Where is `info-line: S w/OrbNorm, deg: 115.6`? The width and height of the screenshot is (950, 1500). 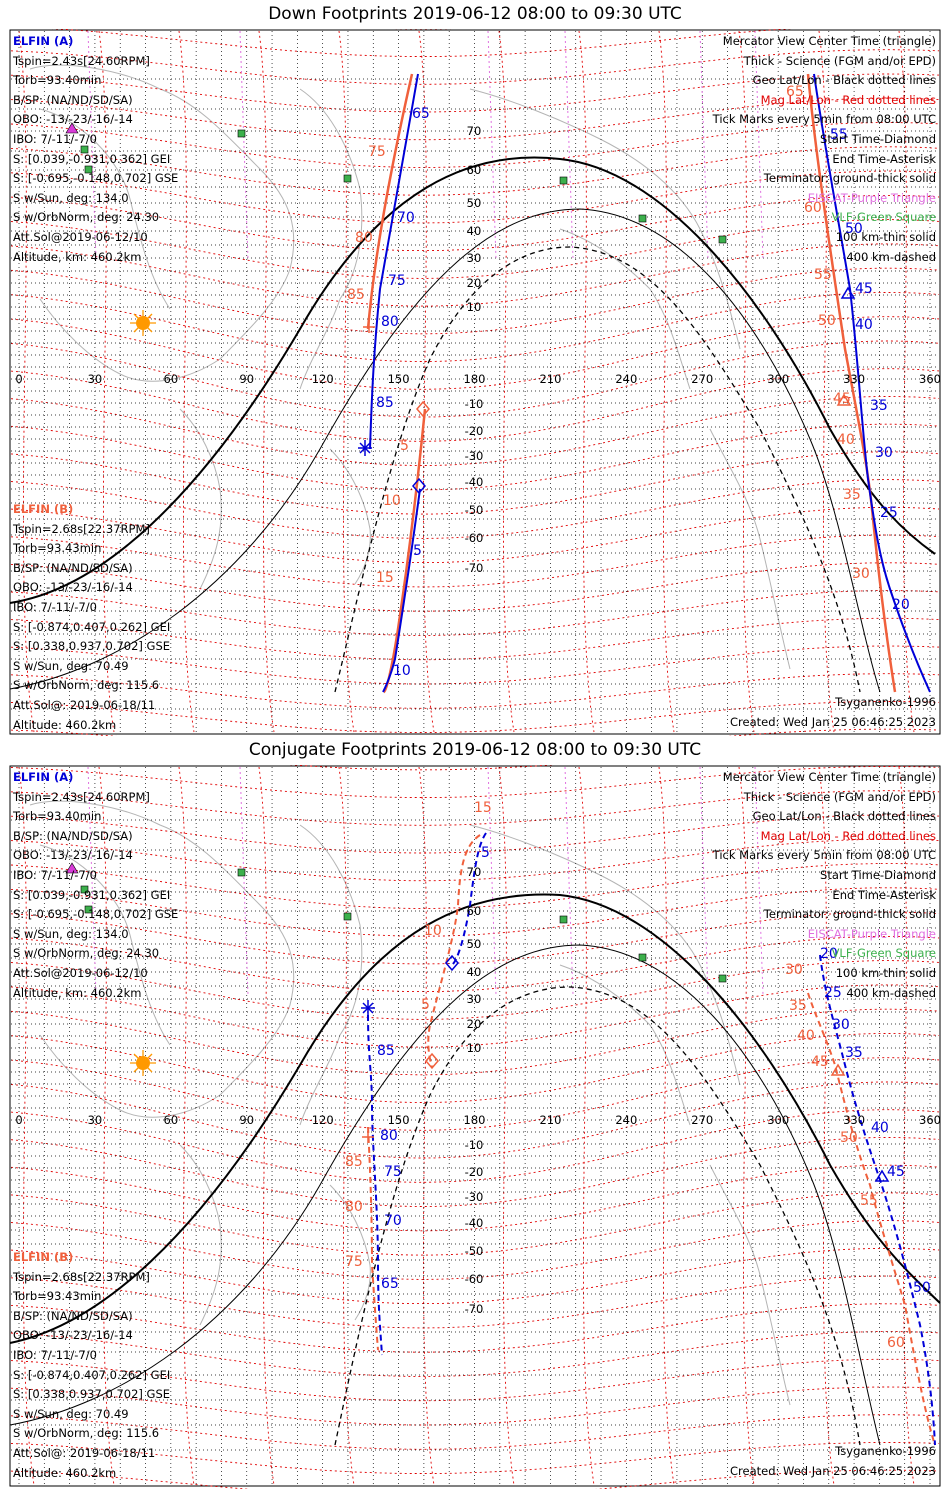 info-line: S w/OrbNorm, deg: 115.6 is located at coordinates (86, 1433).